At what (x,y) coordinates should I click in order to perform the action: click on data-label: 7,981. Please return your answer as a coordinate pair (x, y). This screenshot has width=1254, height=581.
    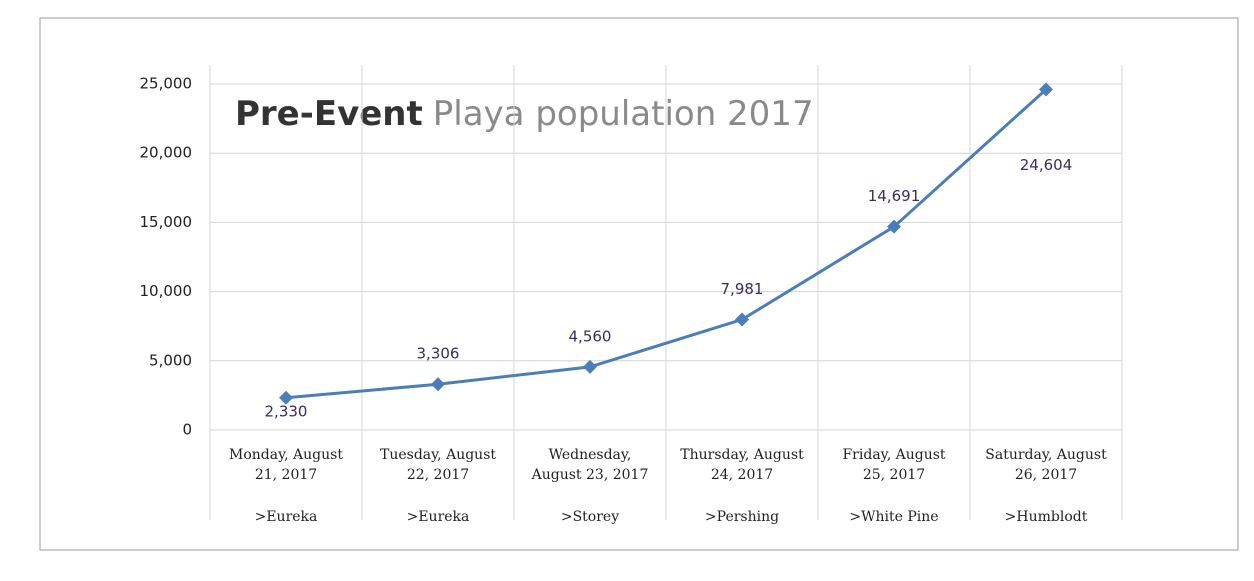
    Looking at the image, I should click on (742, 289).